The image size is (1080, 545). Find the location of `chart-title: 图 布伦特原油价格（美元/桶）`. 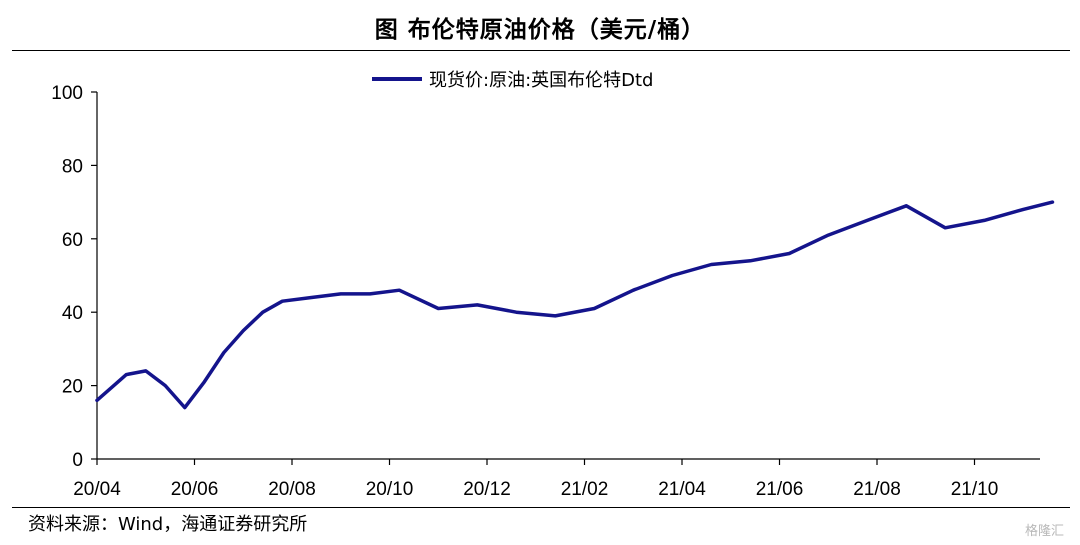

chart-title: 图 布伦特原油价格（美元/桶） is located at coordinates (540, 30).